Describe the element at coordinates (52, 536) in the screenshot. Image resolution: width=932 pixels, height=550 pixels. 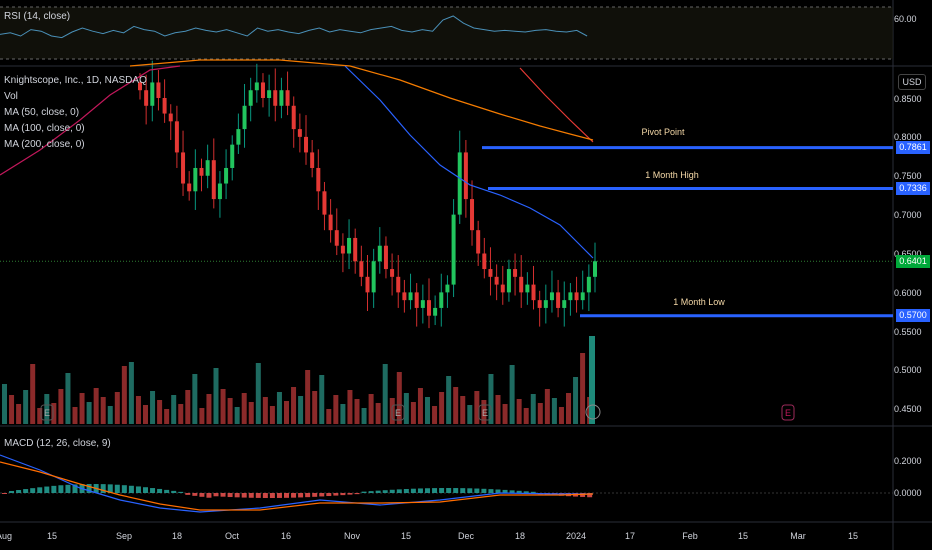
I see `time-axis-label: 15` at that location.